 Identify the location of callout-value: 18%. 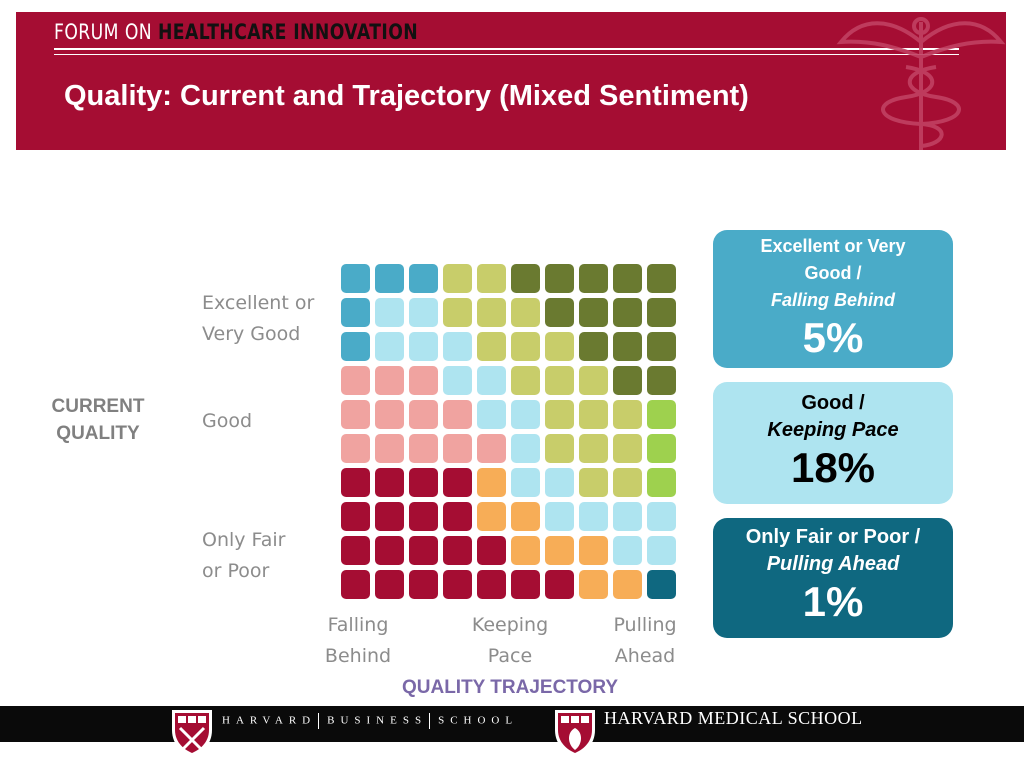
(833, 467).